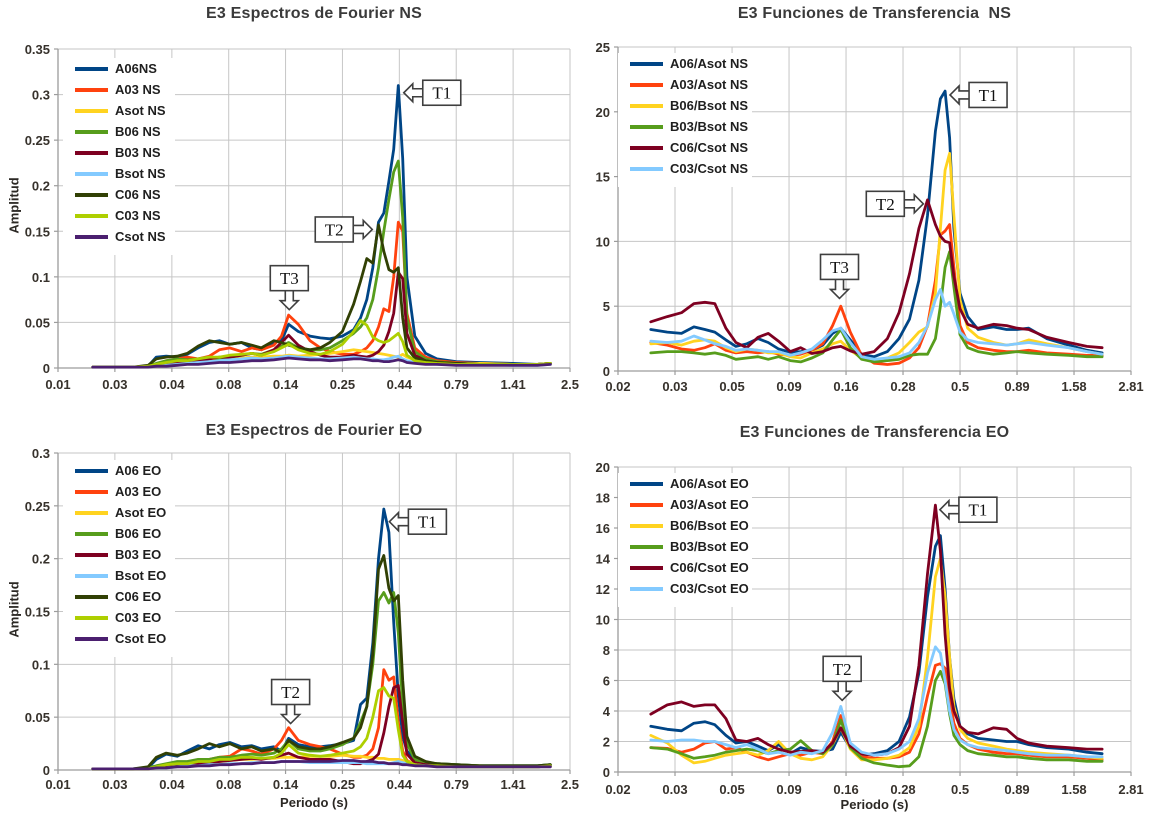 The height and width of the screenshot is (820, 1166). Describe the element at coordinates (172, 384) in the screenshot. I see `svg-text: 0.04` at that location.